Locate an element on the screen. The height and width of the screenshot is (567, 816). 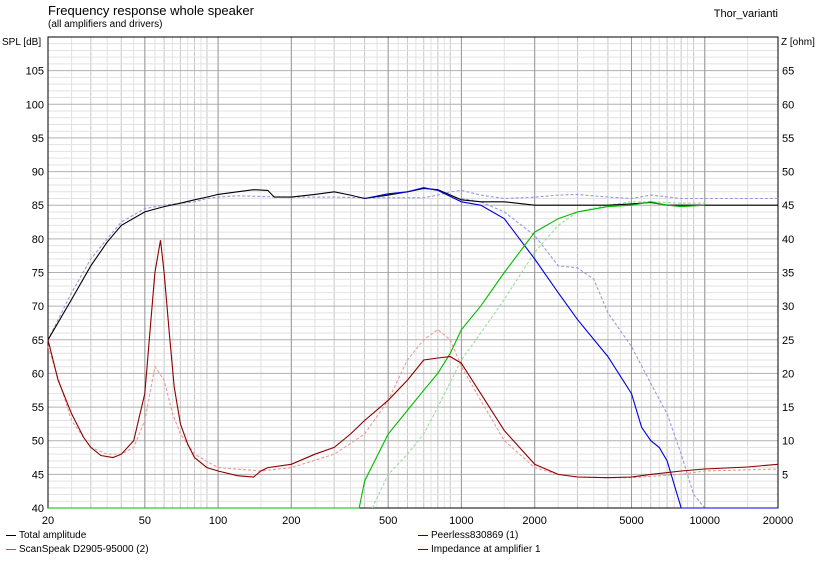
project-label: Thor_varianti is located at coordinates (745, 14).